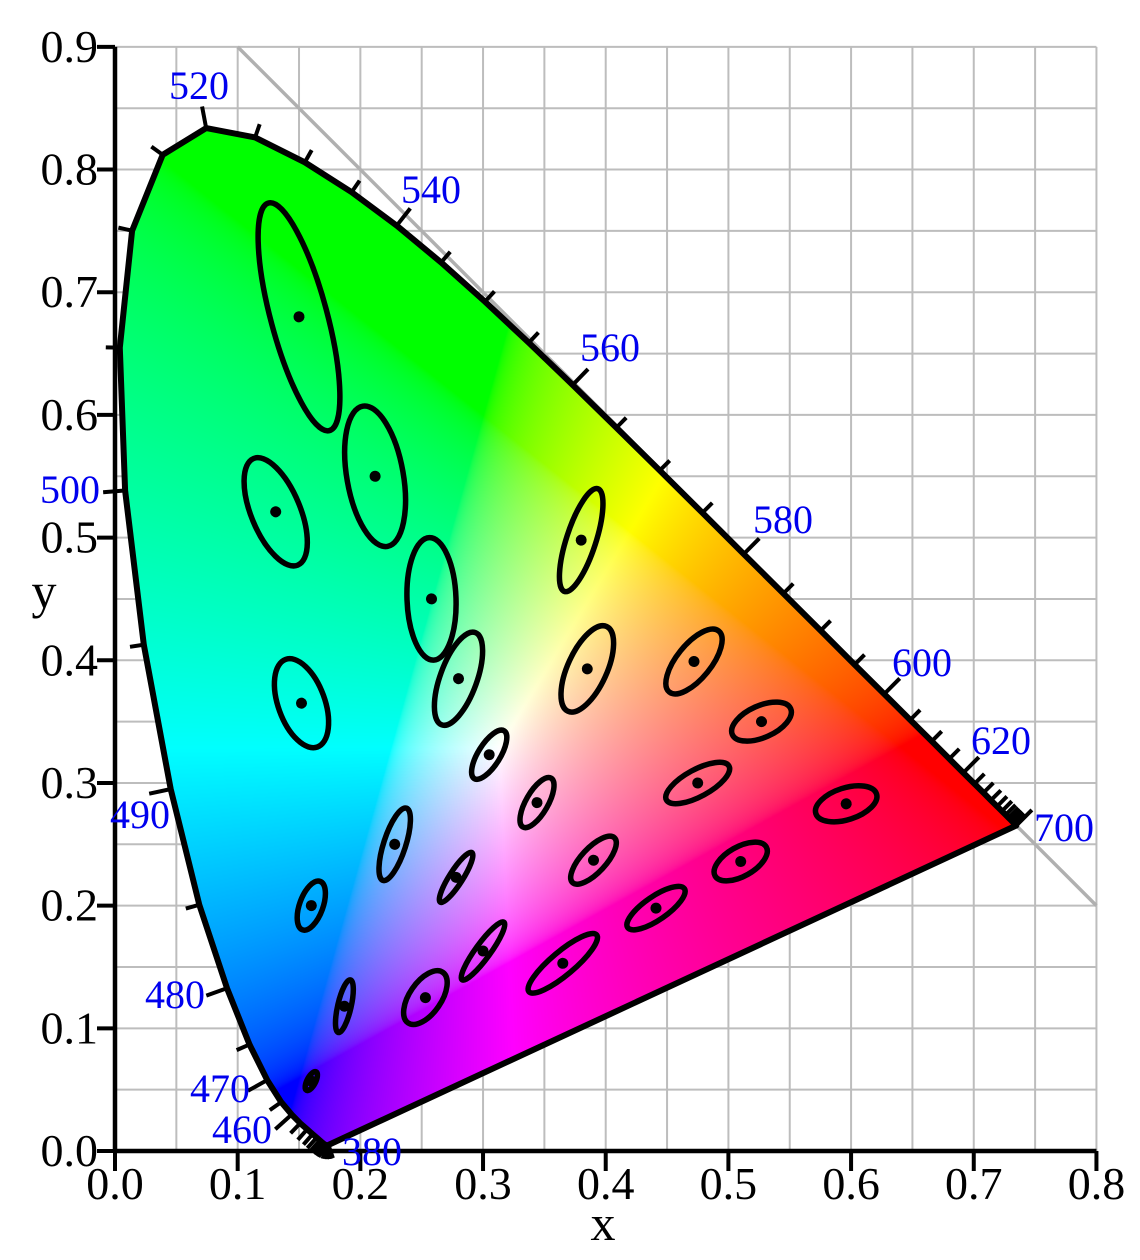 This screenshot has height=1260, width=1140. Describe the element at coordinates (70, 46) in the screenshot. I see `y-axis-tick-label: 0.9` at that location.